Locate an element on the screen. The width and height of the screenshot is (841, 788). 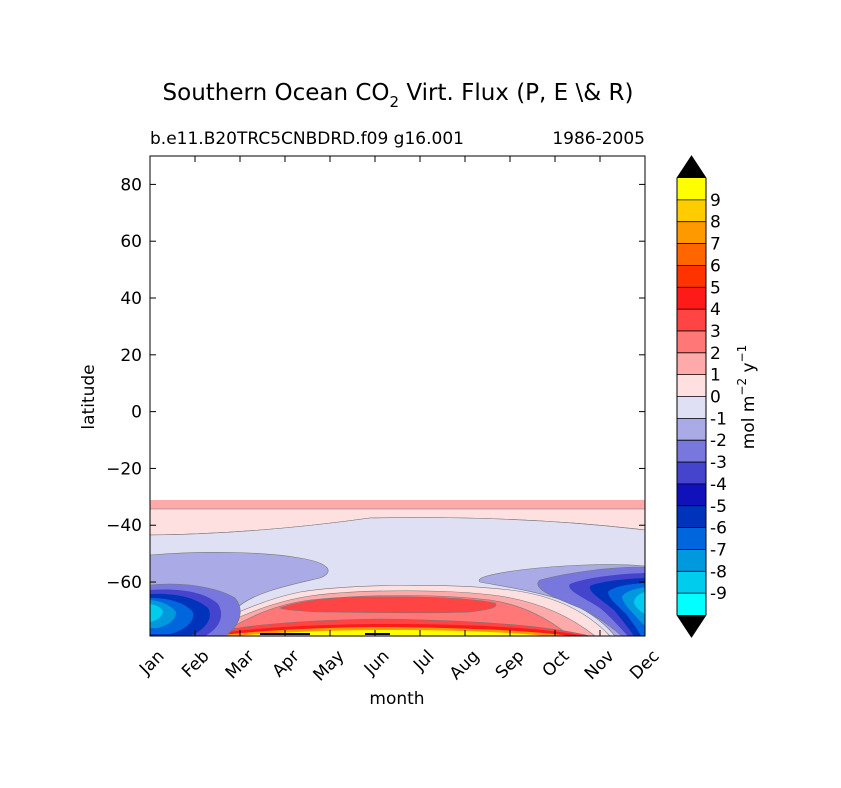
plus-over-ten is located at coordinates (325, 634).